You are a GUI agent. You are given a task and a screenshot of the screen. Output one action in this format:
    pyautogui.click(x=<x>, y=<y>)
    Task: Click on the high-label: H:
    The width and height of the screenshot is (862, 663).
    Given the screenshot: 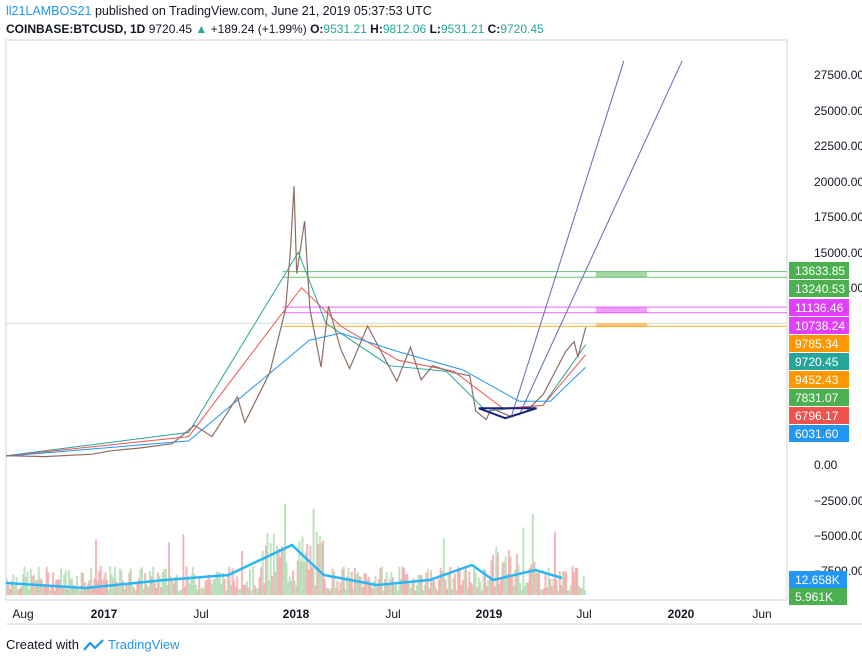 What is the action you would take?
    pyautogui.click(x=376, y=29)
    